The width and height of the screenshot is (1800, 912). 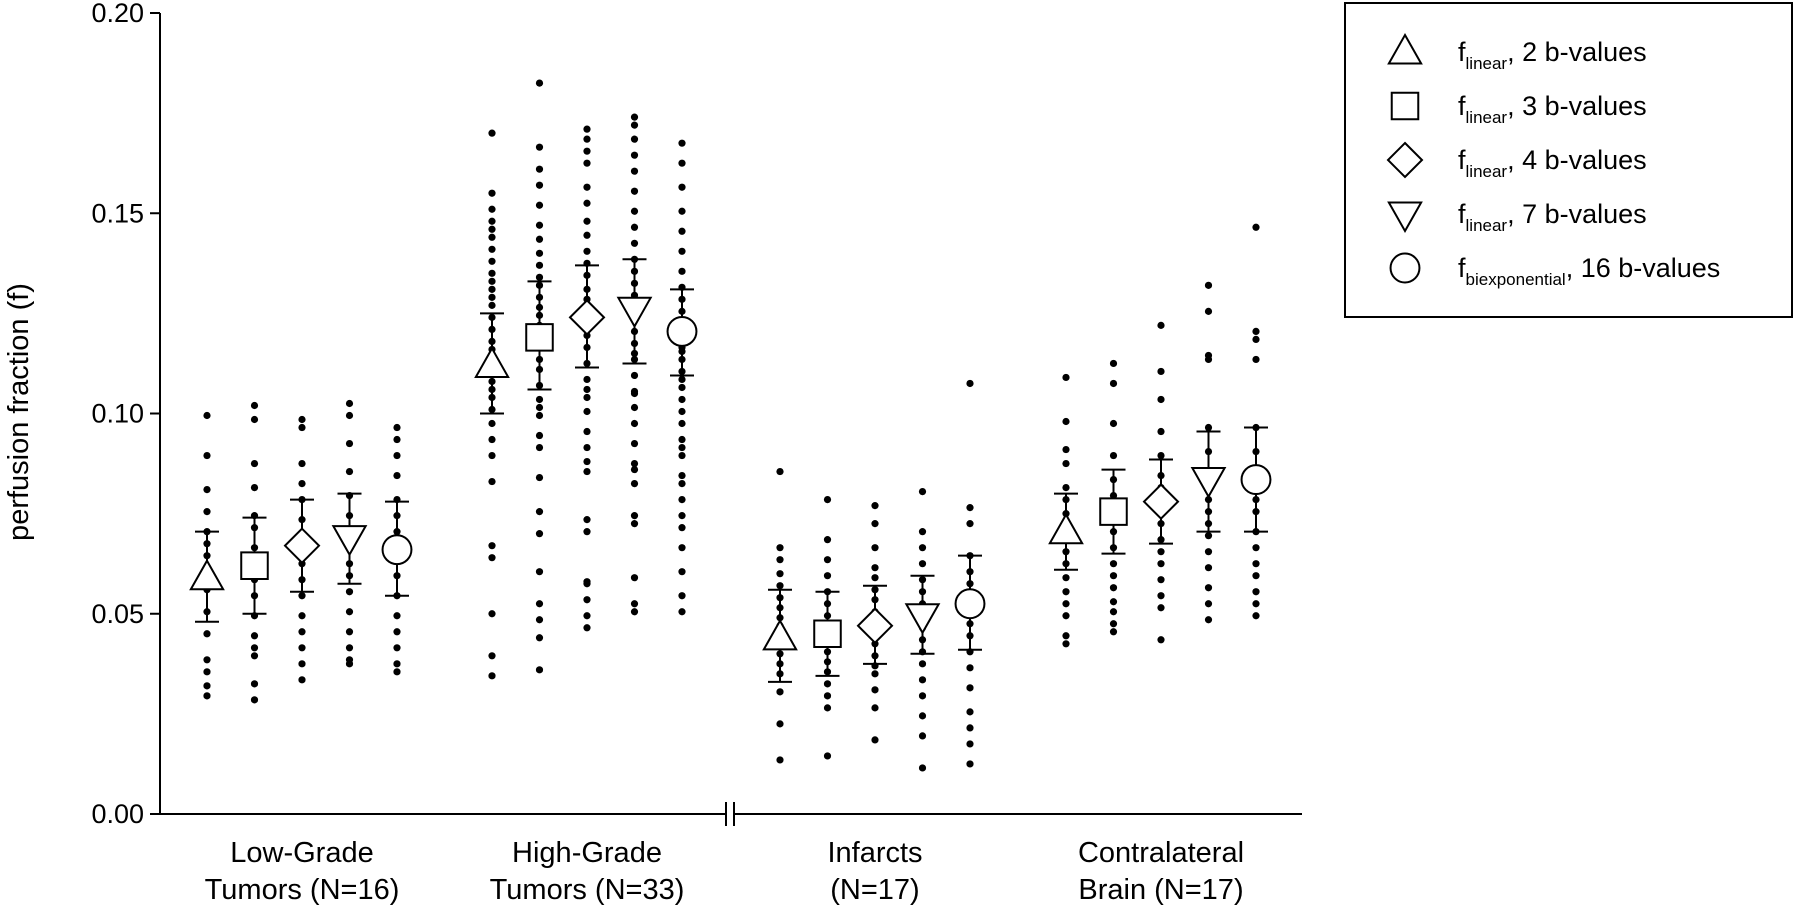 I want to click on y-tick-labels: 0.00 0.05 0.10 0.15 0.20, so click(x=117, y=414).